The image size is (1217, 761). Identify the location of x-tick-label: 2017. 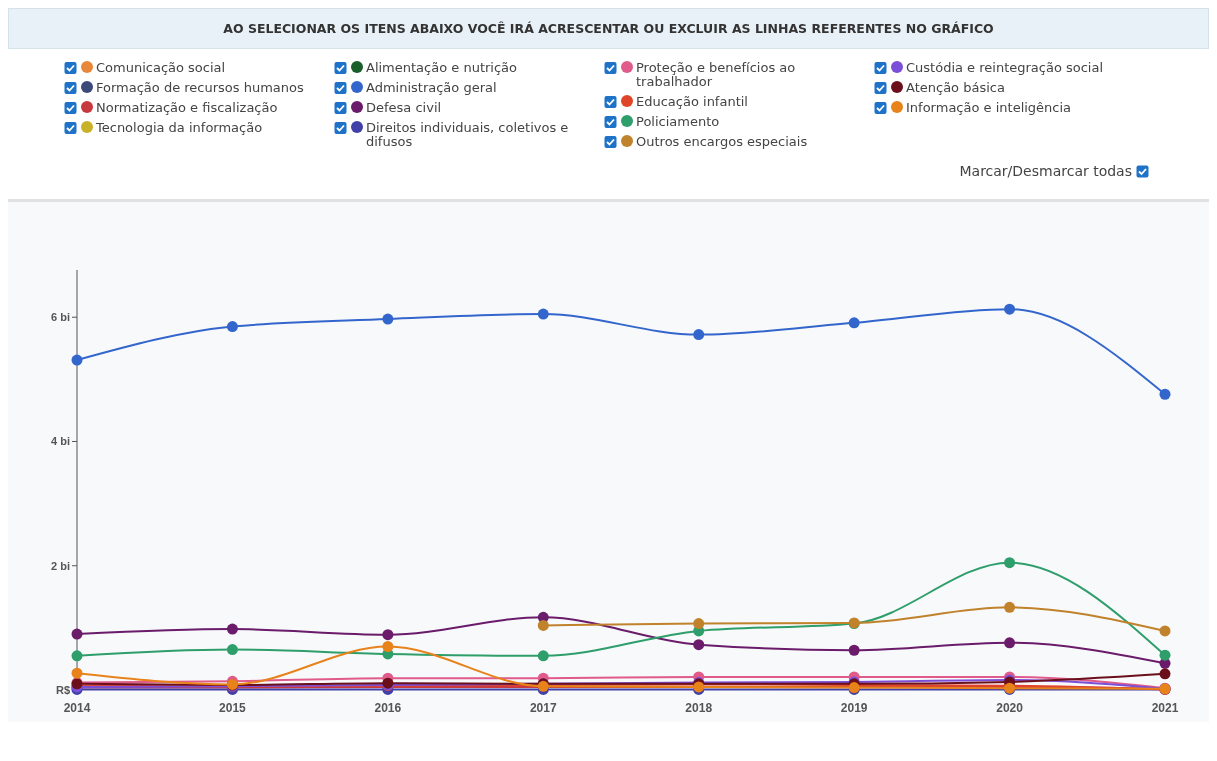
(543, 708).